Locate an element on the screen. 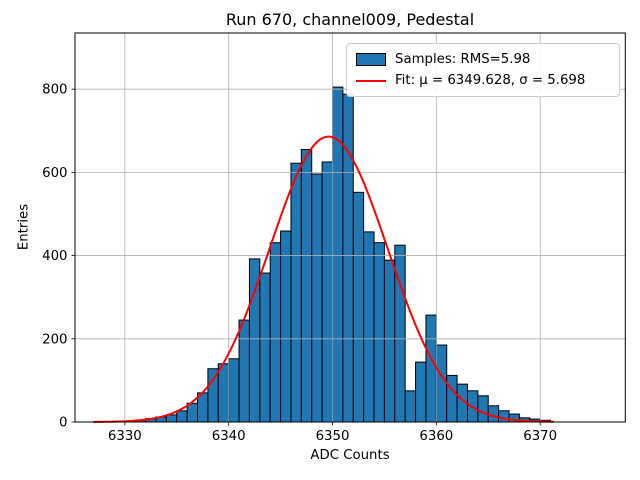 The image size is (640, 480). legend-entry-samples: Samples: RMS=5.98 is located at coordinates (483, 59).